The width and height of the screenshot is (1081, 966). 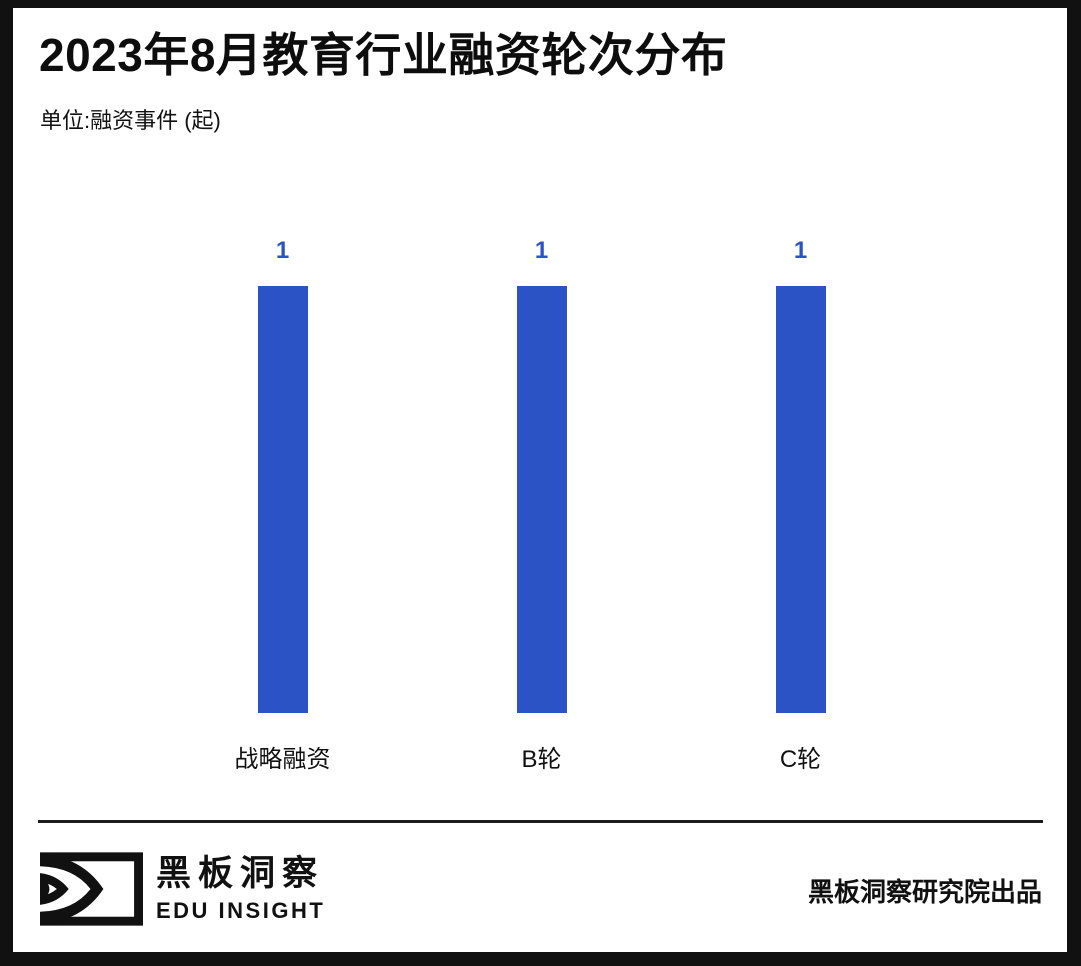 I want to click on bar-column: 1 战略融资, so click(x=282, y=502).